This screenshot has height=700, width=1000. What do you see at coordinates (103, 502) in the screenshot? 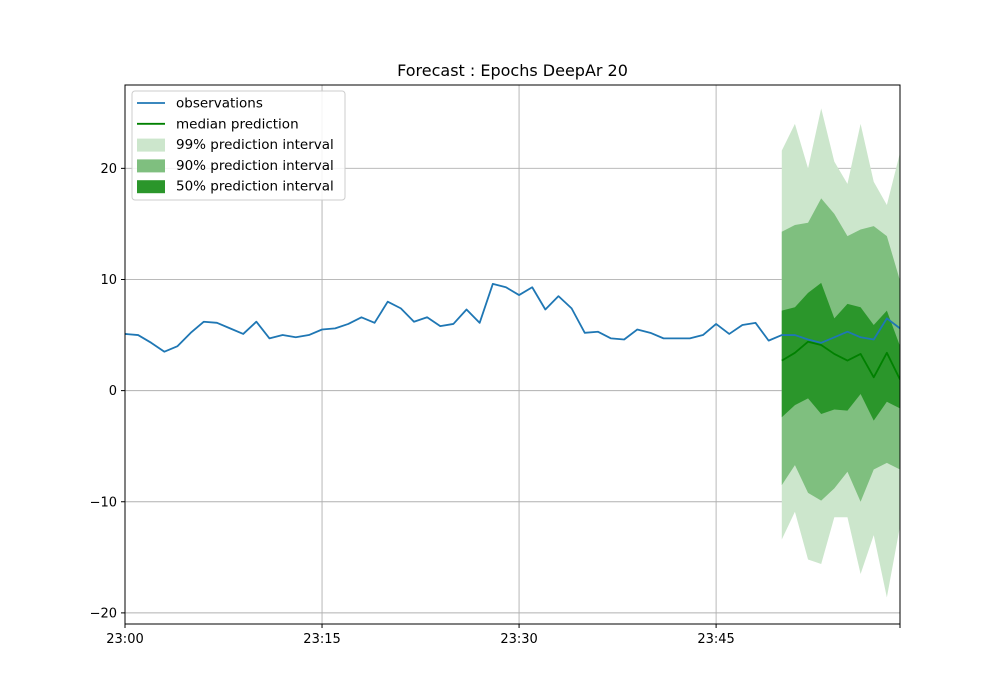
I see `y-tick-label: −10` at bounding box center [103, 502].